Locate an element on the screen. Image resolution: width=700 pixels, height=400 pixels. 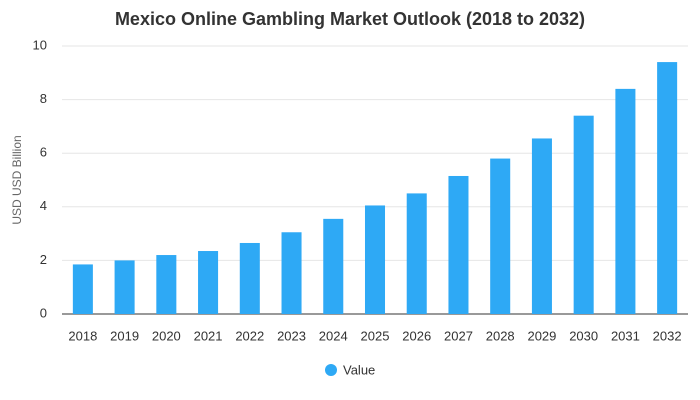
y-tick-label: 8 is located at coordinates (43, 98).